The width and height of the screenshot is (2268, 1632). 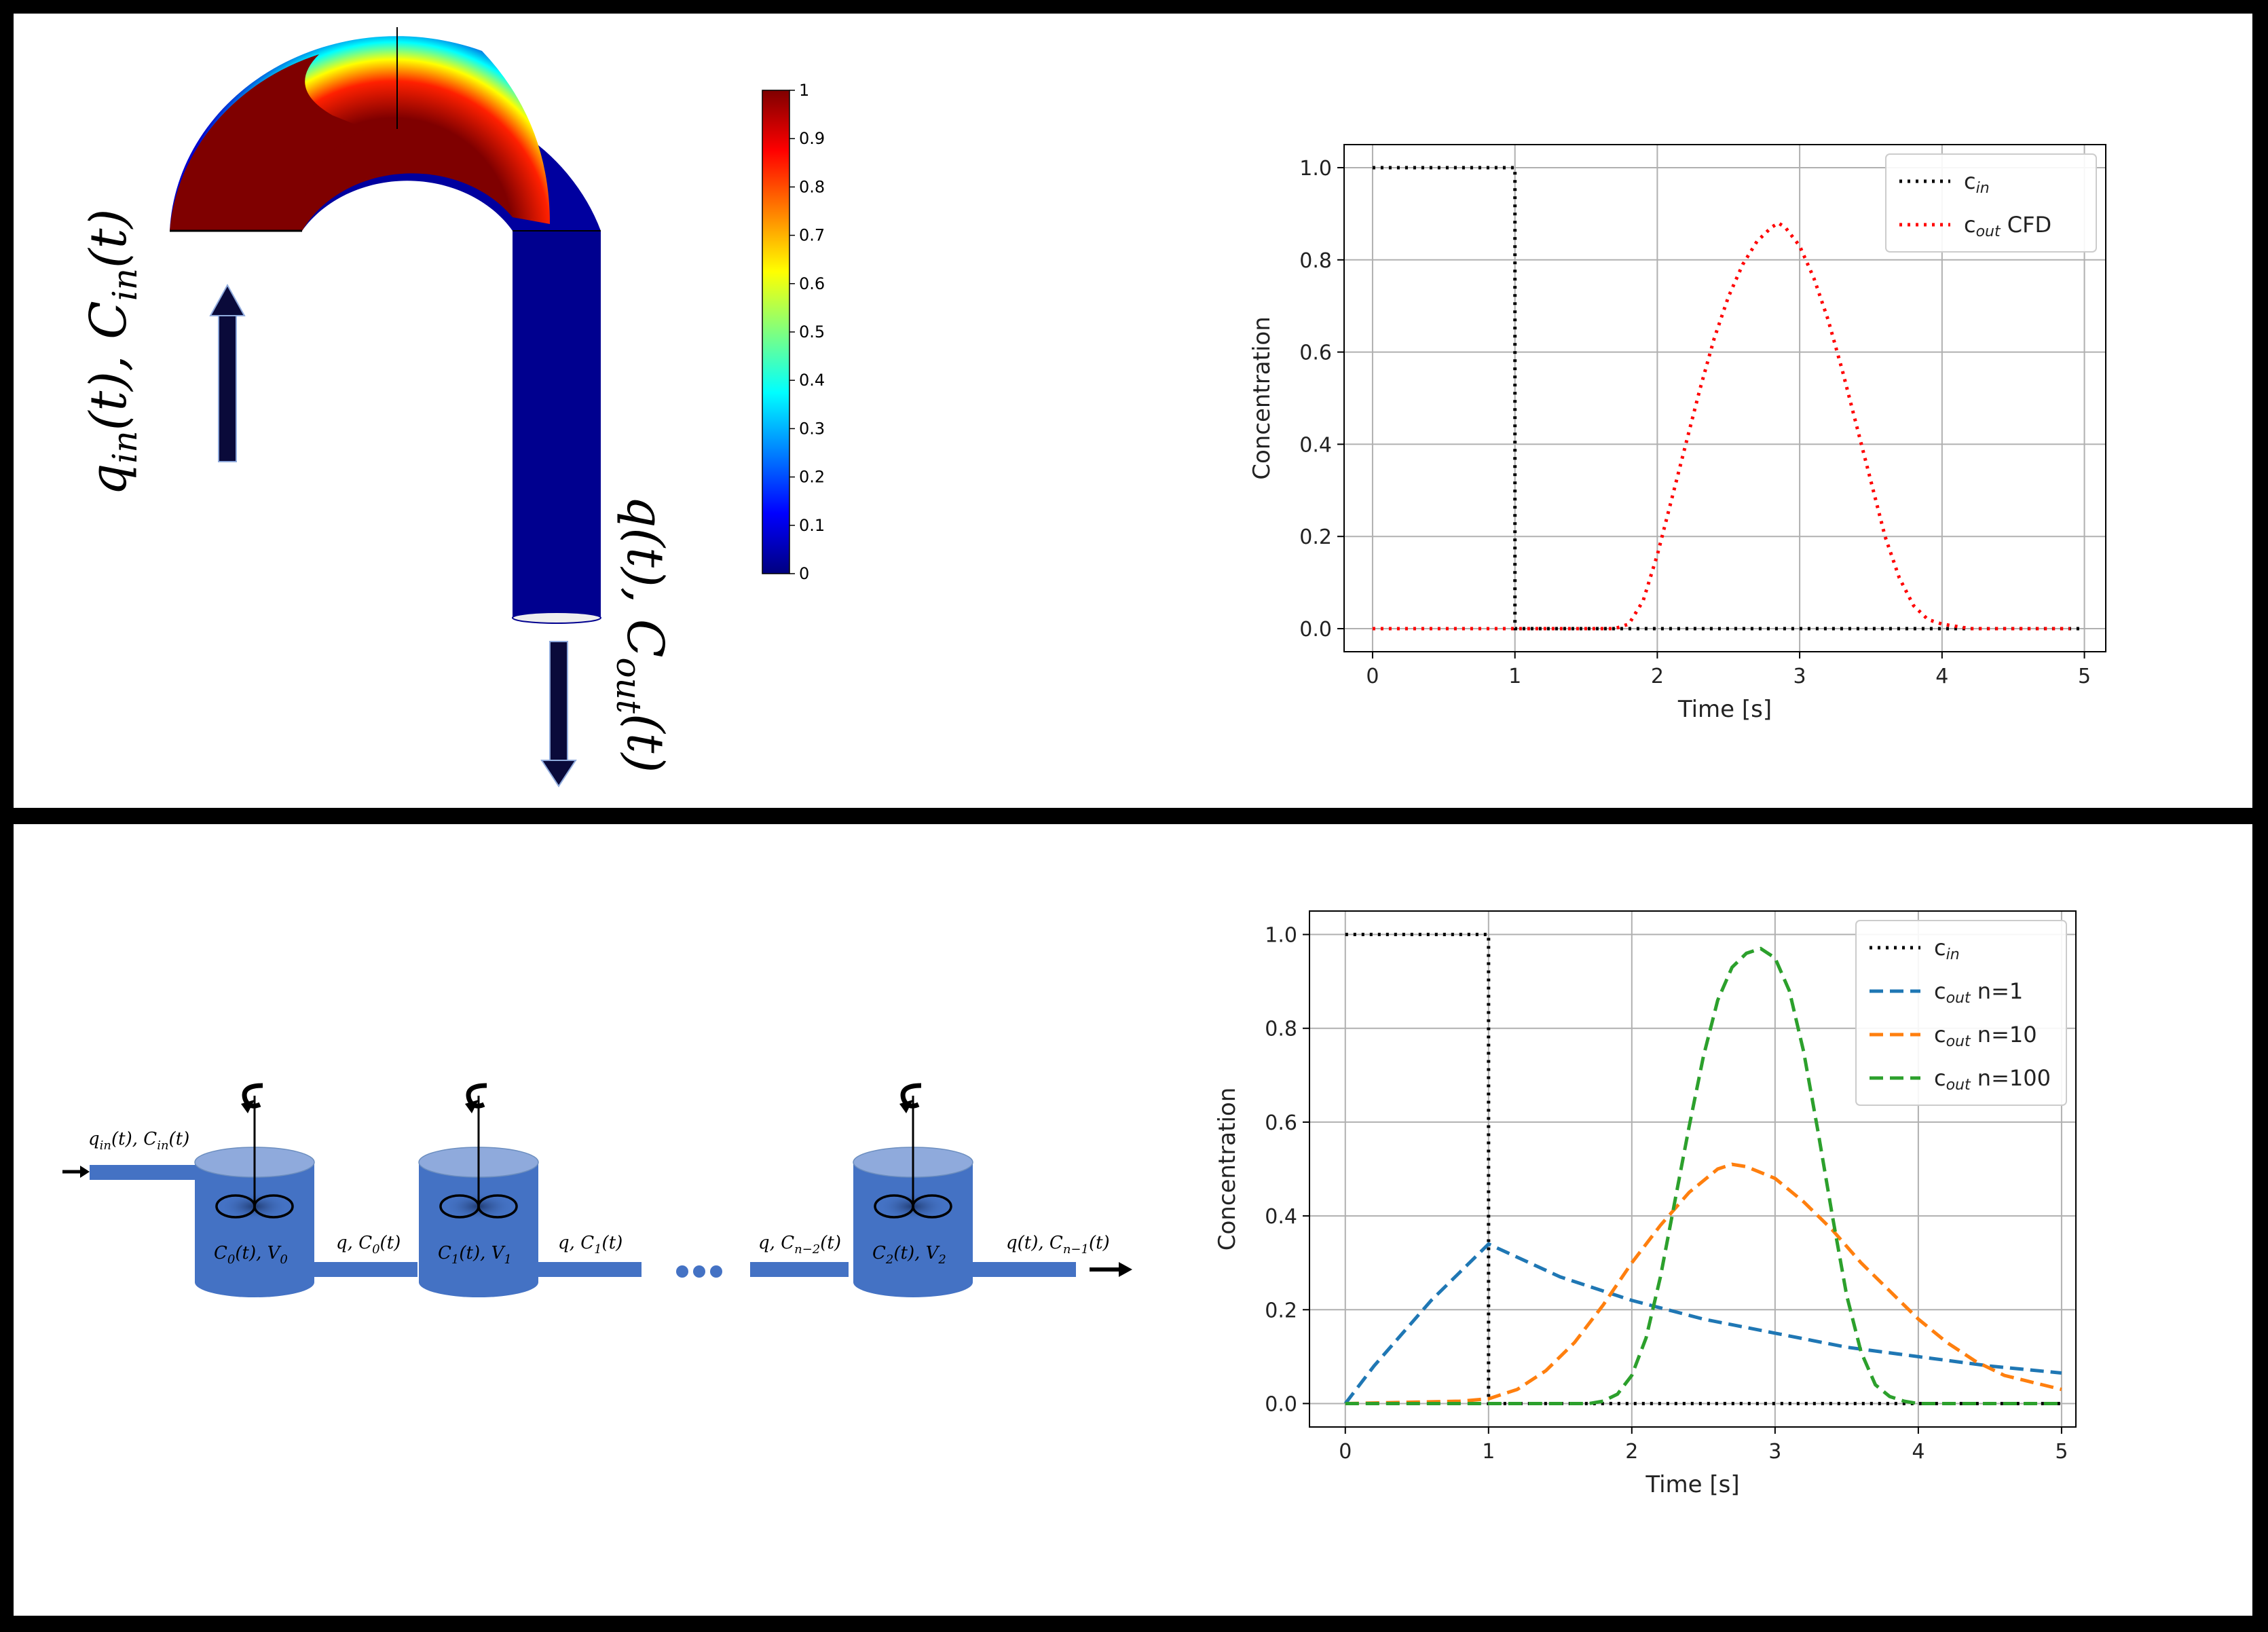 What do you see at coordinates (909, 1255) in the screenshot?
I see `tank-label: C2(t), V2` at bounding box center [909, 1255].